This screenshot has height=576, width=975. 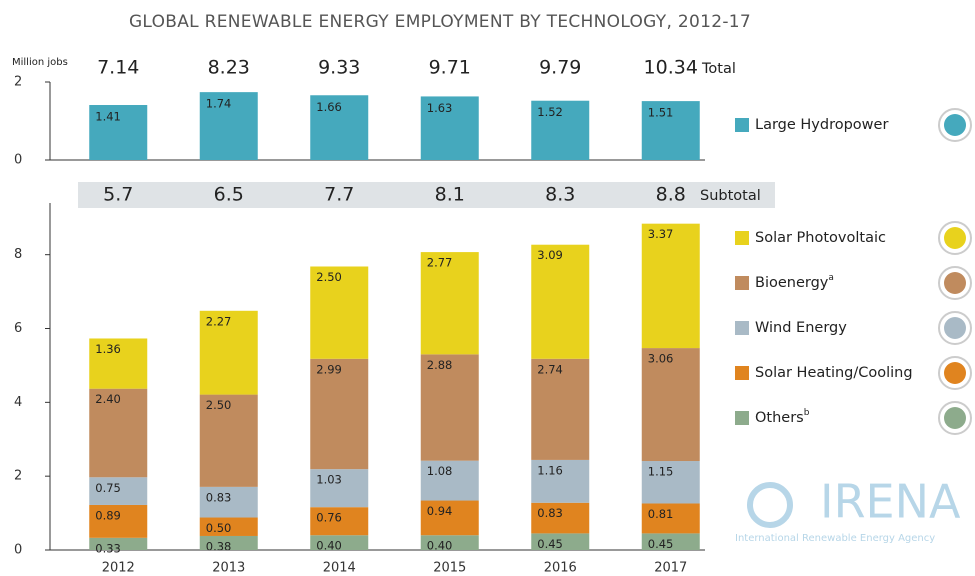 What do you see at coordinates (730, 196) in the screenshot?
I see `subtotal-label: Subtotal` at bounding box center [730, 196].